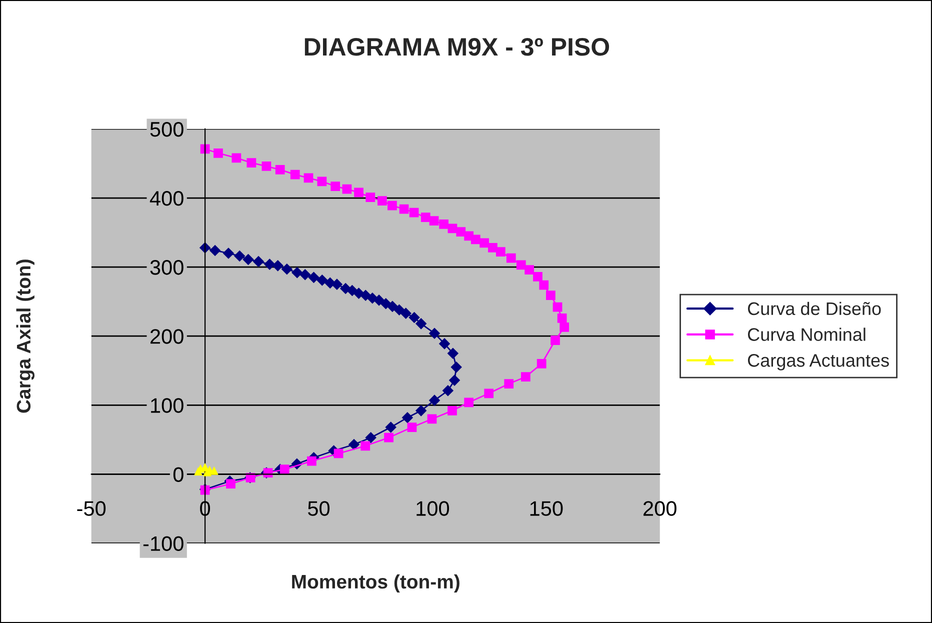 Image resolution: width=932 pixels, height=623 pixels. What do you see at coordinates (167, 129) in the screenshot?
I see `y-tick-label: 500` at bounding box center [167, 129].